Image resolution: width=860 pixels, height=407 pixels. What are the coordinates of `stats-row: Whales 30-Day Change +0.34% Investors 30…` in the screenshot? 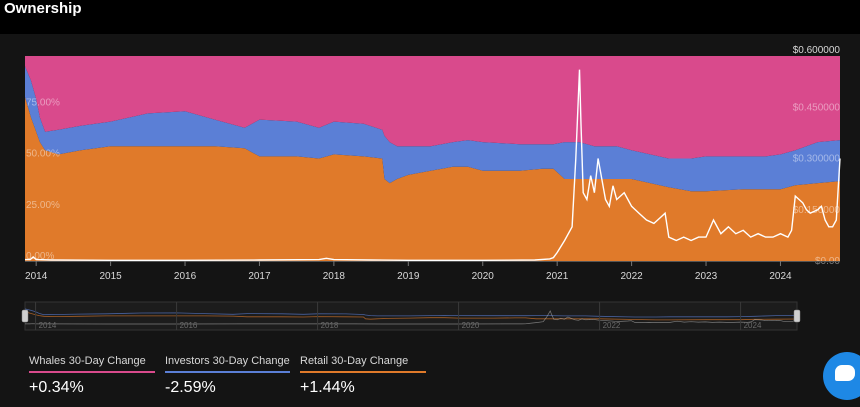 It's located at (227, 376).